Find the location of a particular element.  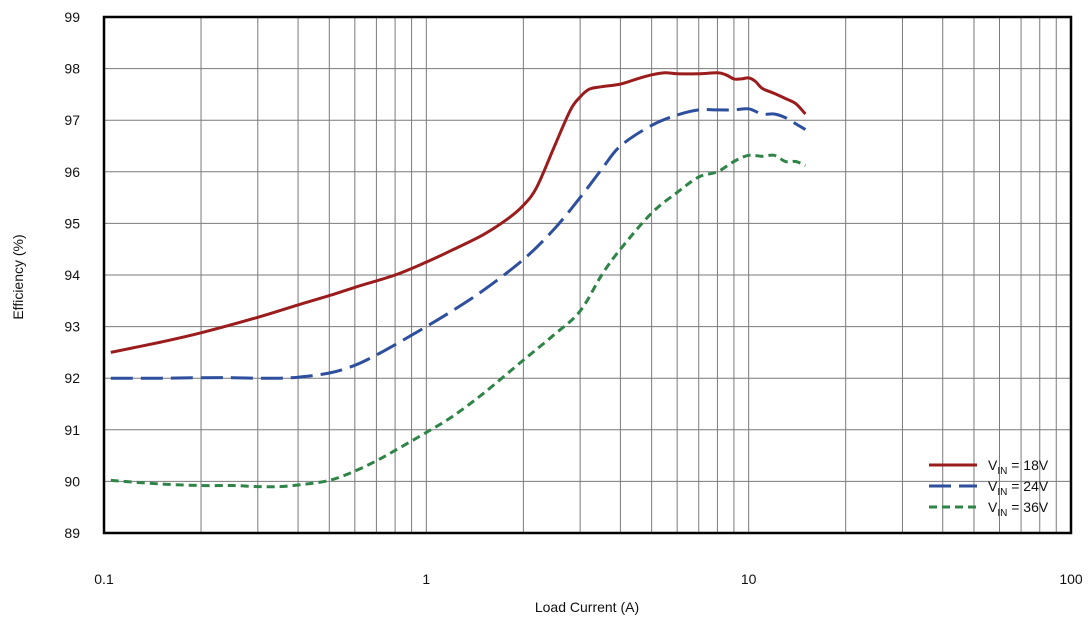

y-tick-label: 99 is located at coordinates (72, 17).